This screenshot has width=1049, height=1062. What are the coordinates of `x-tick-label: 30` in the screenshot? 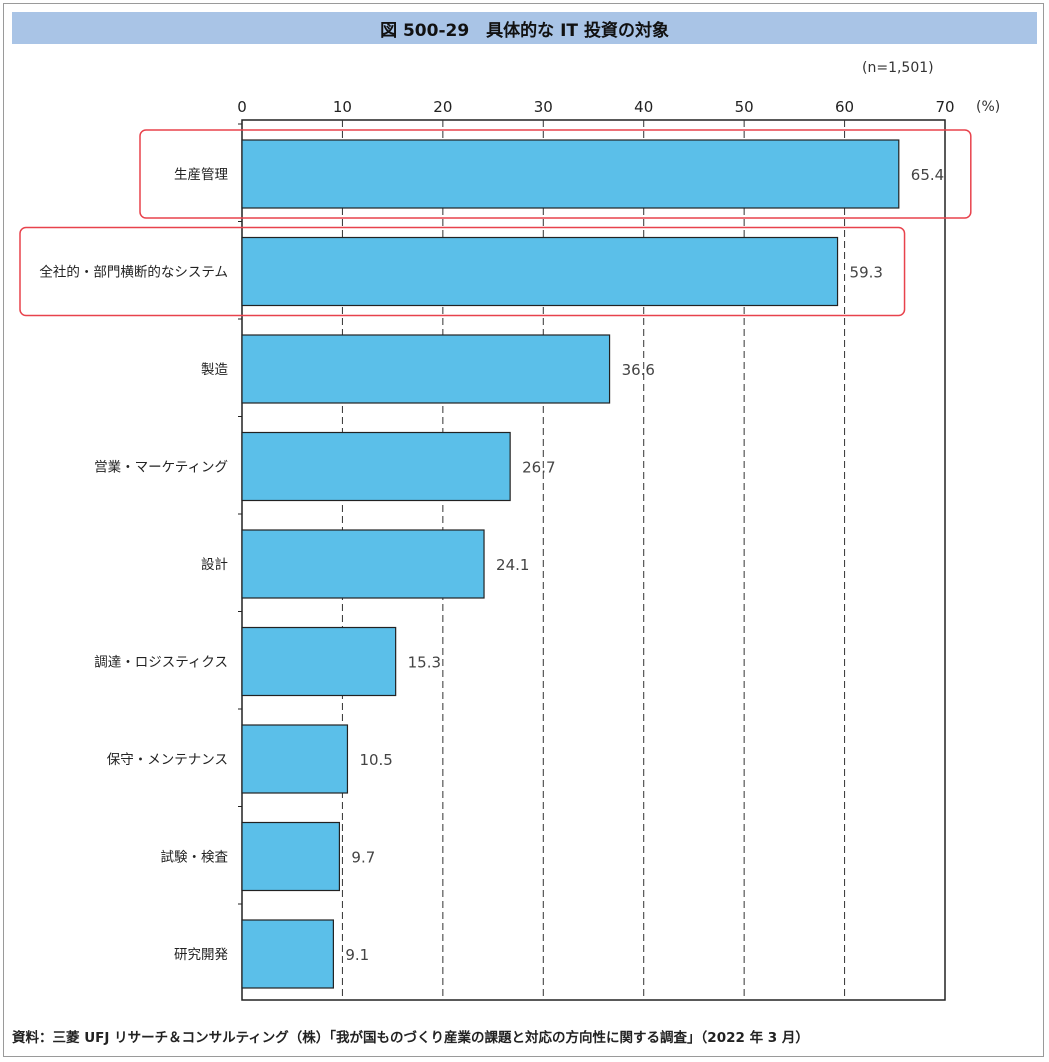 It's located at (543, 107).